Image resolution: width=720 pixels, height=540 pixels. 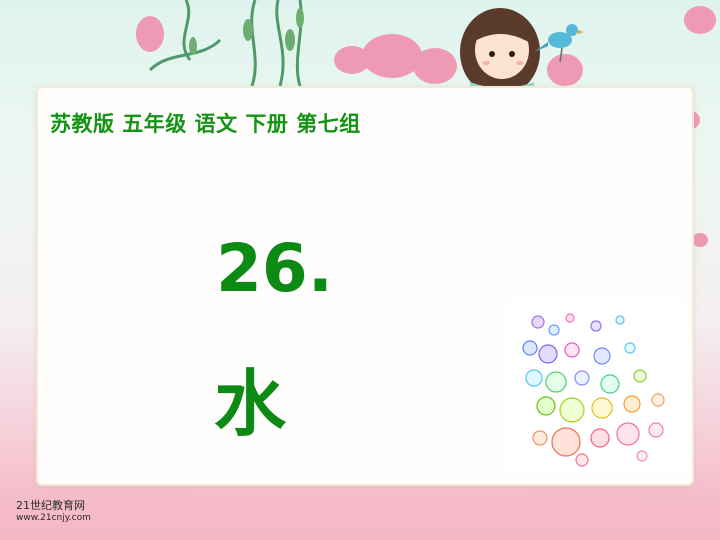 What do you see at coordinates (250, 404) in the screenshot?
I see `lesson-title: 水` at bounding box center [250, 404].